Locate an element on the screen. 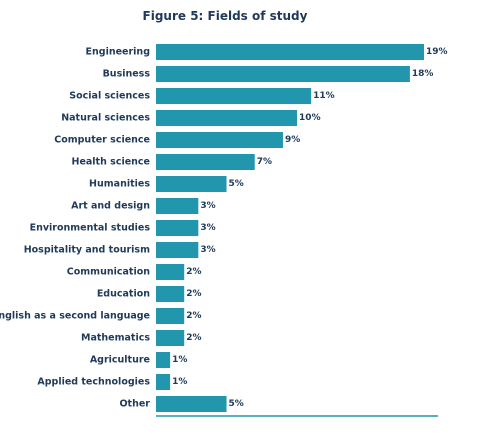  category-label: Social sciences is located at coordinates (109, 96).